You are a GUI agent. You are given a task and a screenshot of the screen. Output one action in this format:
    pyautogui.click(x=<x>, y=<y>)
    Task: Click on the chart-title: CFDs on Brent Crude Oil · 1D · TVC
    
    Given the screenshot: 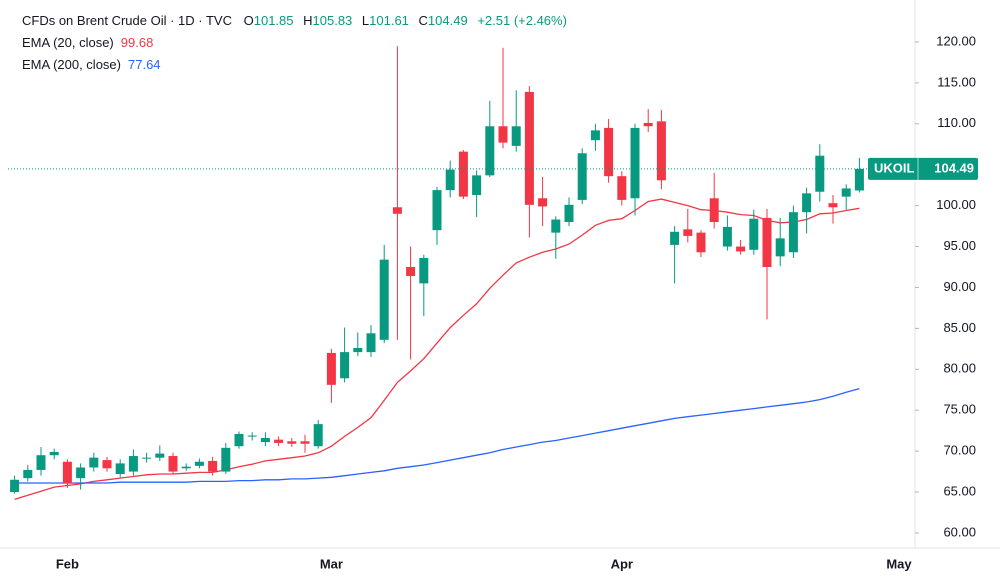 What is the action you would take?
    pyautogui.click(x=127, y=20)
    